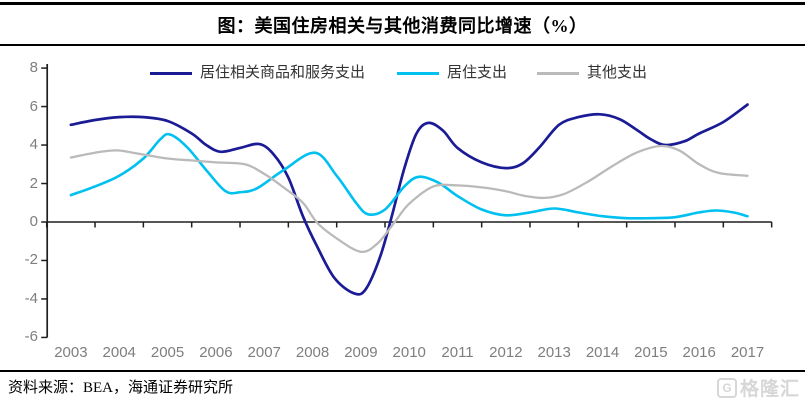 The width and height of the screenshot is (805, 402). I want to click on x-axis-label: 2006, so click(216, 352).